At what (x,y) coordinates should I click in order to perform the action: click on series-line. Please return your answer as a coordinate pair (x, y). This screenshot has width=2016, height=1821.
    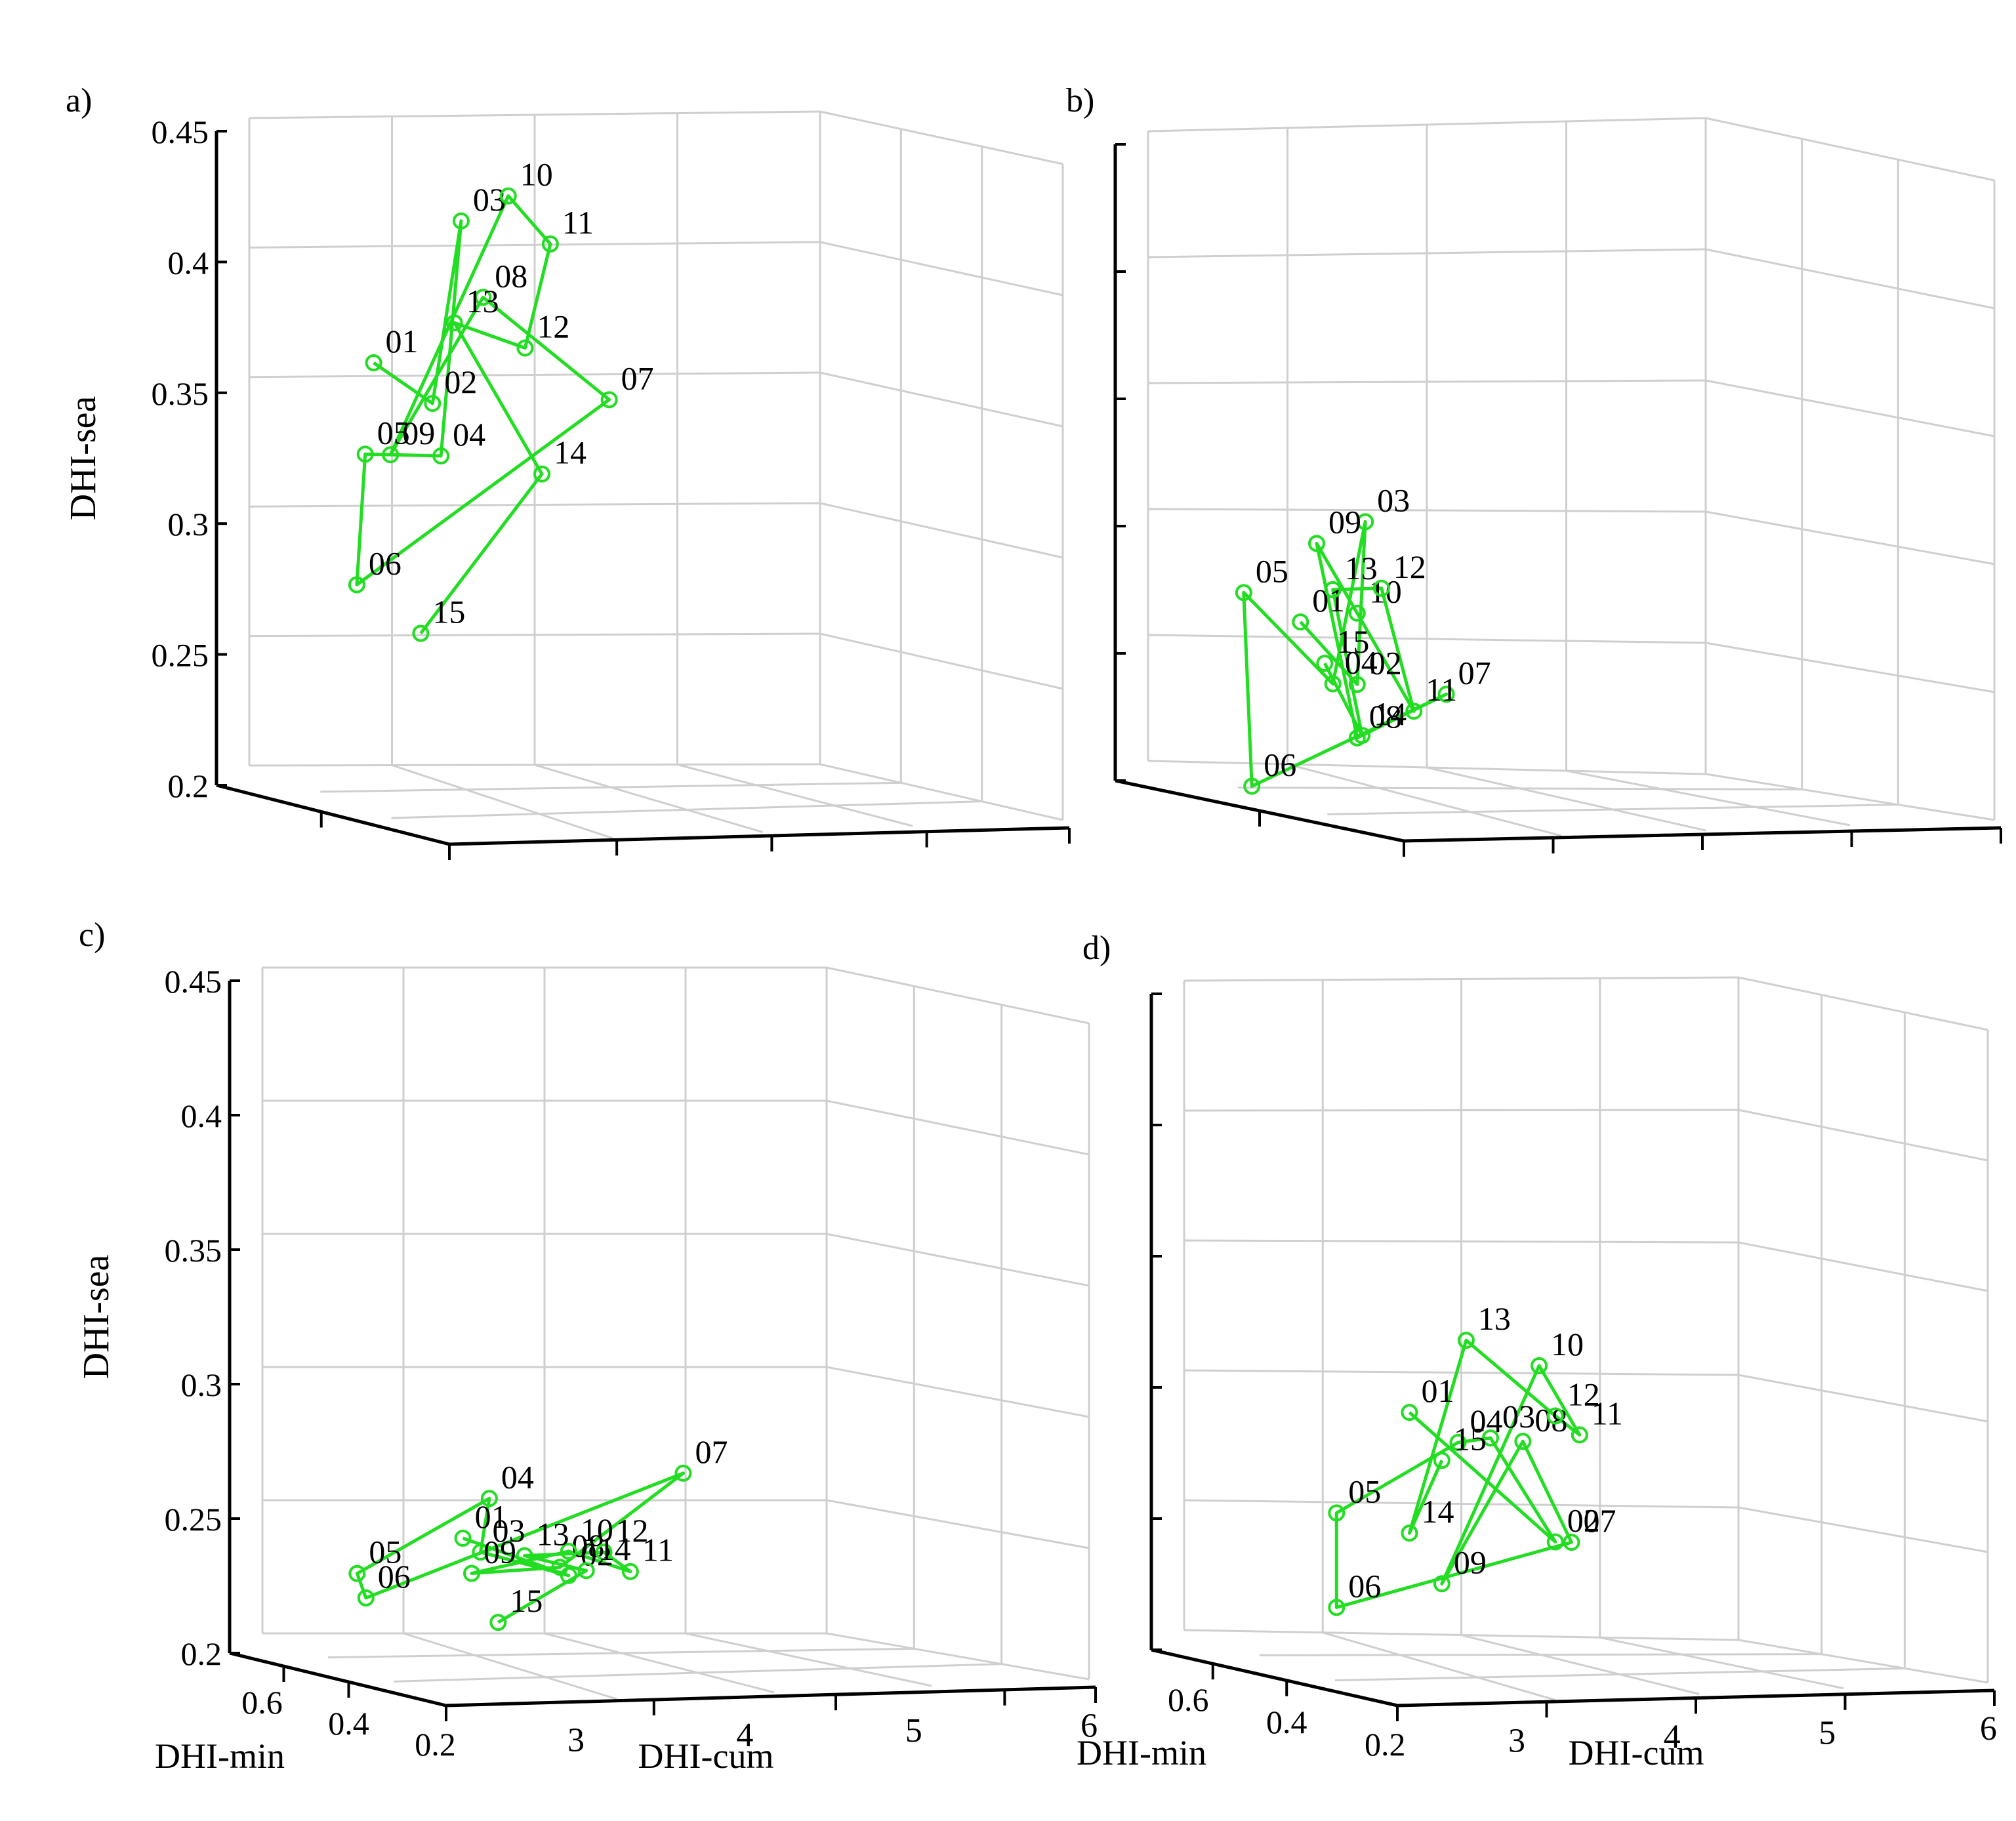
    Looking at the image, I should click on (483, 414).